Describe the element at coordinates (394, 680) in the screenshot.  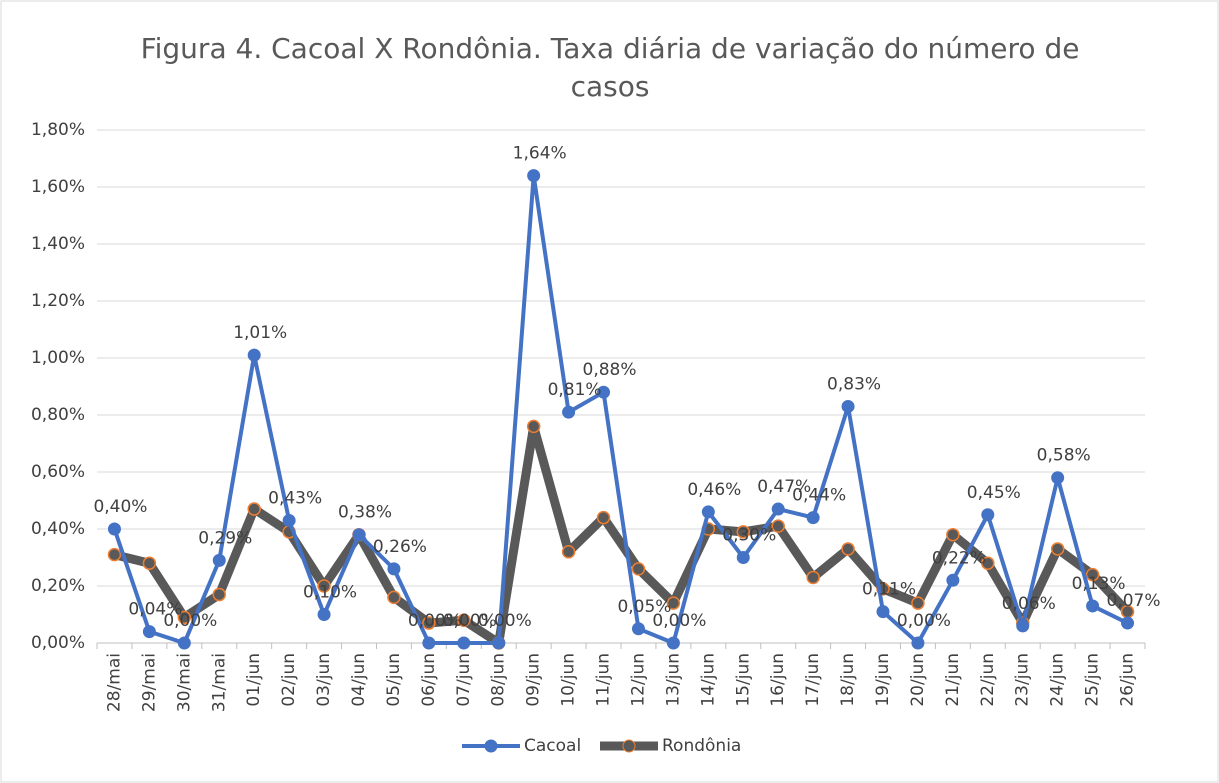
I see `x-tick-label: 05/jun` at that location.